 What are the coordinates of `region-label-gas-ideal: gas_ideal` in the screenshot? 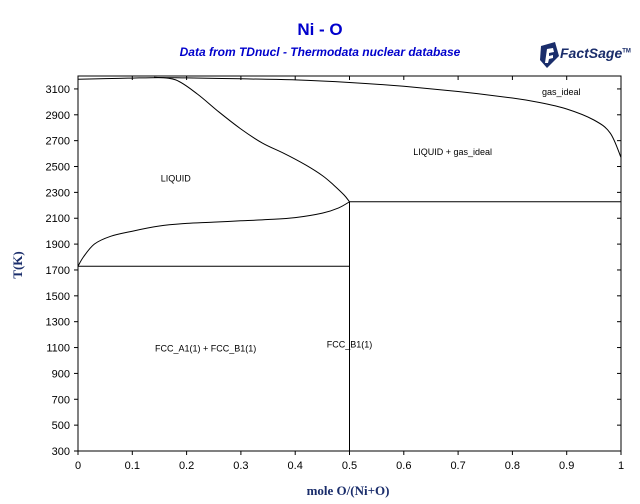 It's located at (561, 92).